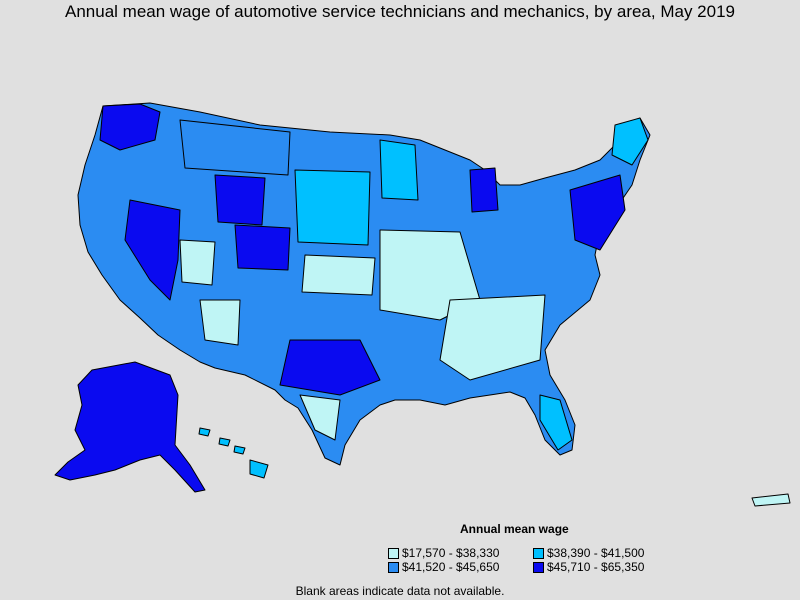 This screenshot has width=800, height=600. I want to click on region-florida-cyan, so click(556, 422).